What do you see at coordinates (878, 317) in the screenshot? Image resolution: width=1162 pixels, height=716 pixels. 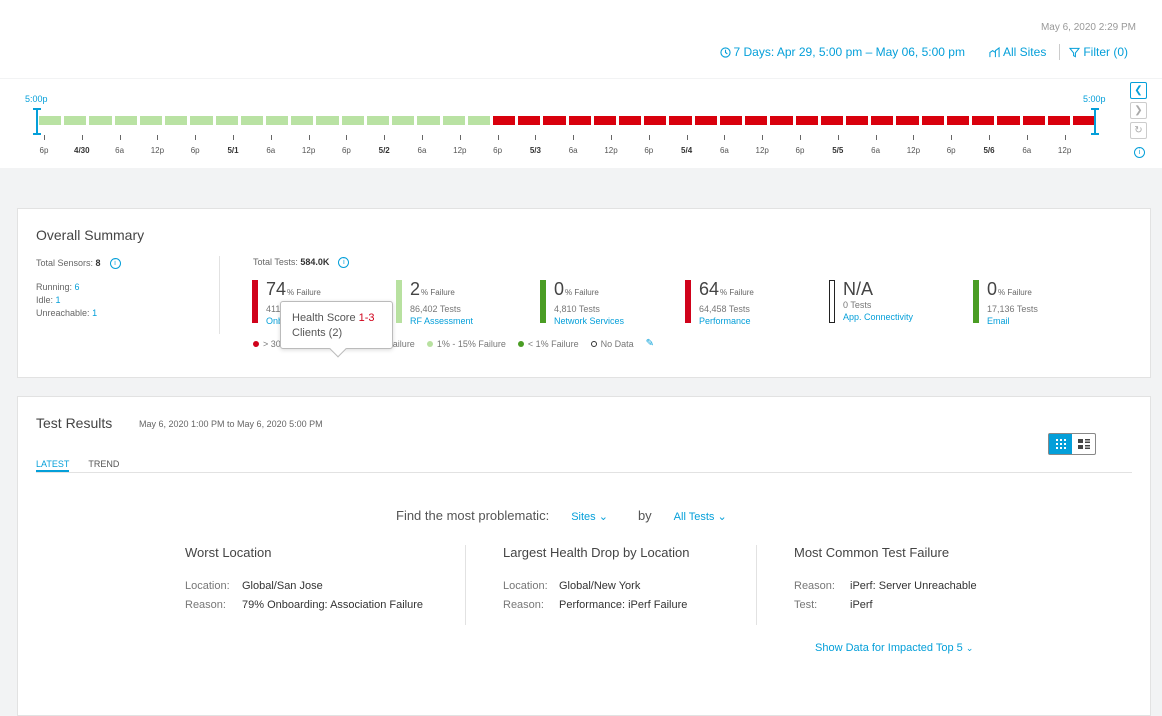 I see `metric-name-link: App. Connectivity` at bounding box center [878, 317].